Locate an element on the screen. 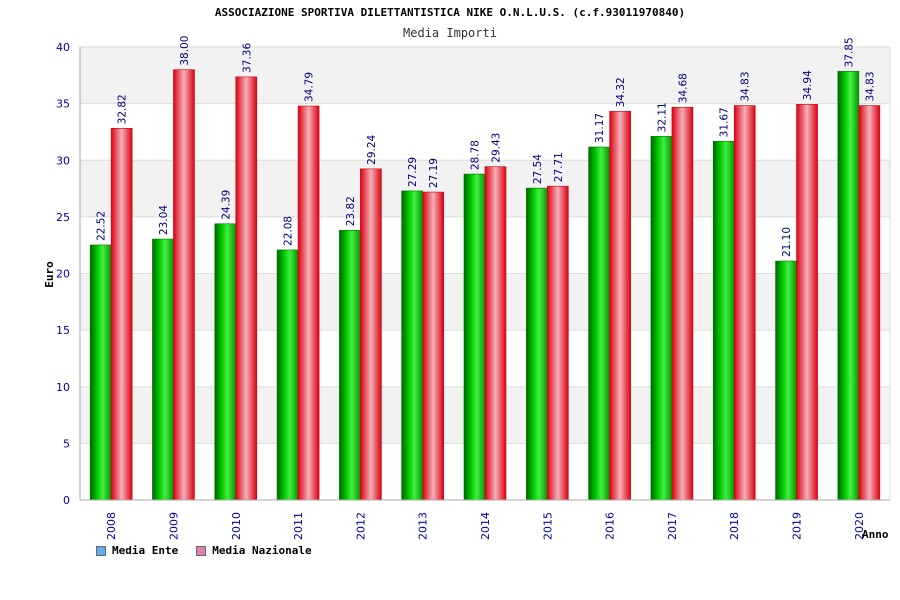 The image size is (900, 600). data-label: 34.32 is located at coordinates (621, 92).